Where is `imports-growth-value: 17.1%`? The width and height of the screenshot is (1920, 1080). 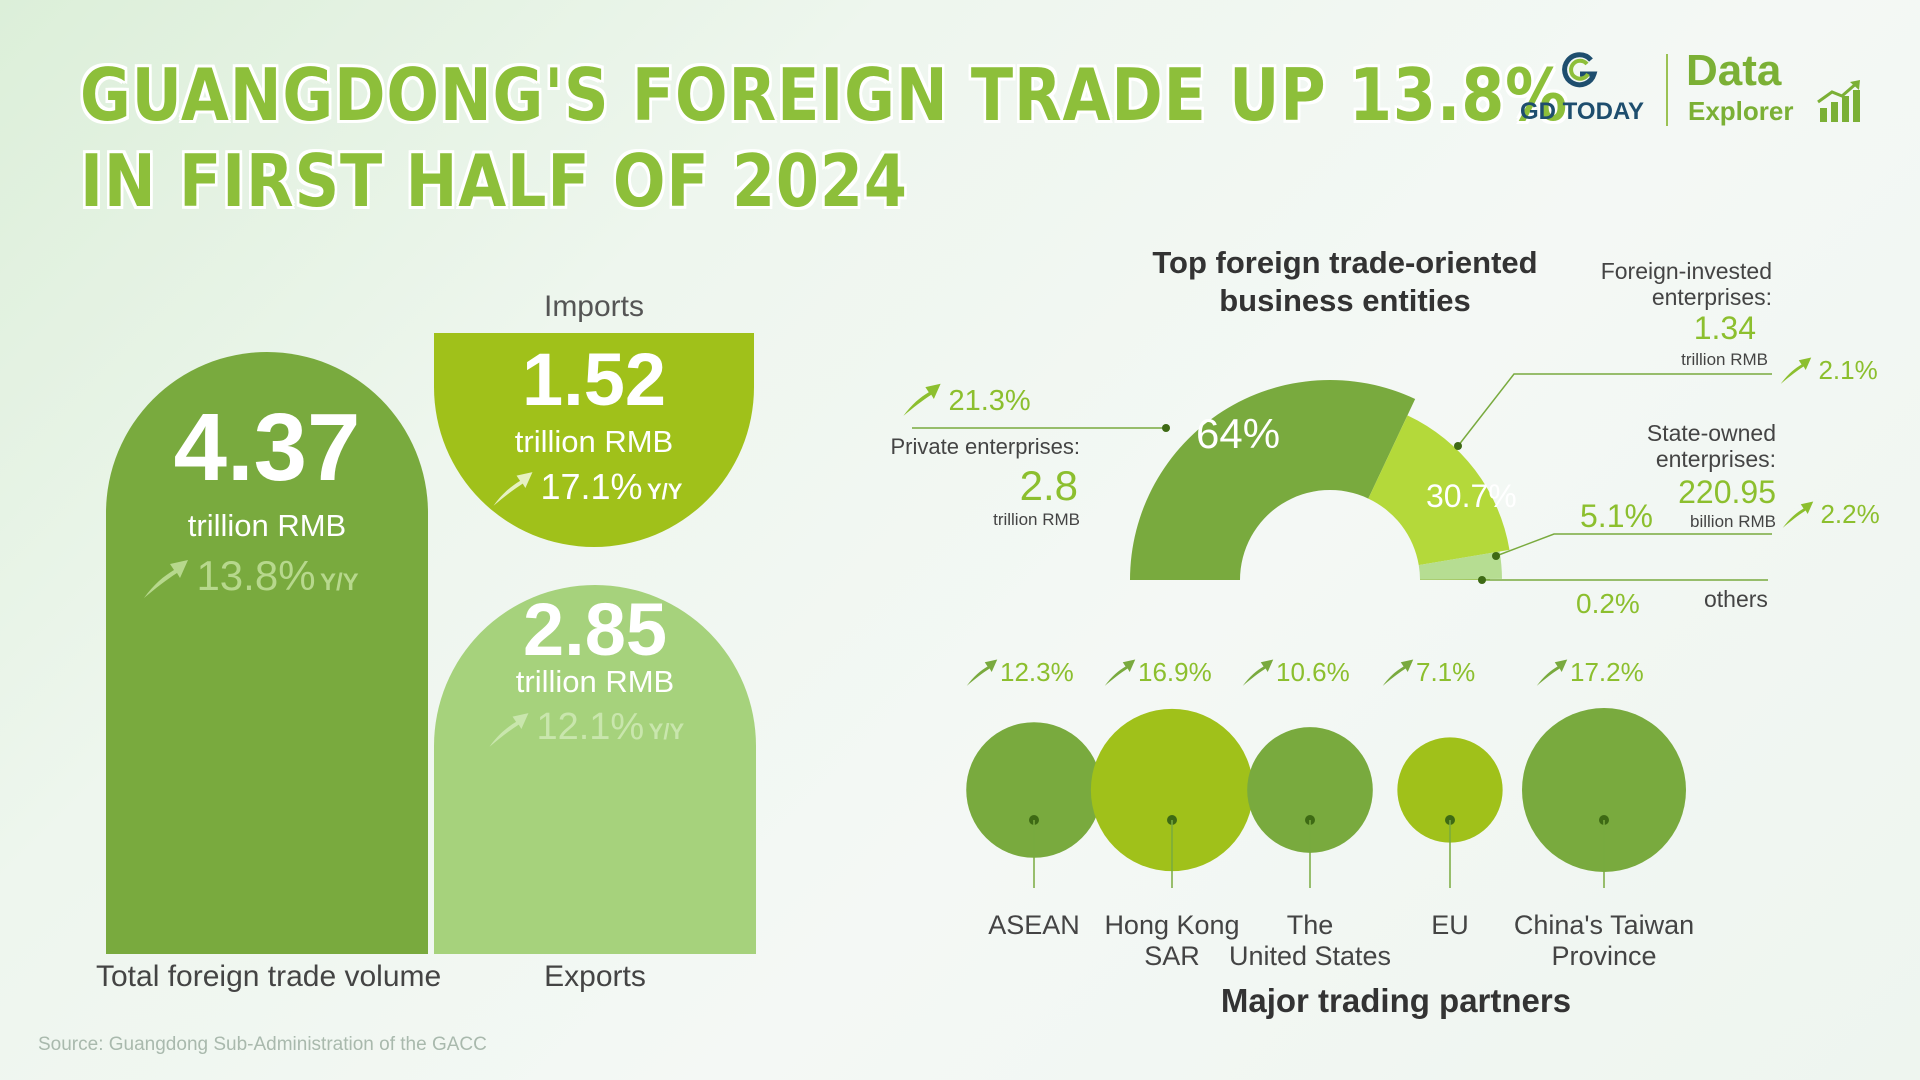
imports-growth-value: 17.1% is located at coordinates (591, 486).